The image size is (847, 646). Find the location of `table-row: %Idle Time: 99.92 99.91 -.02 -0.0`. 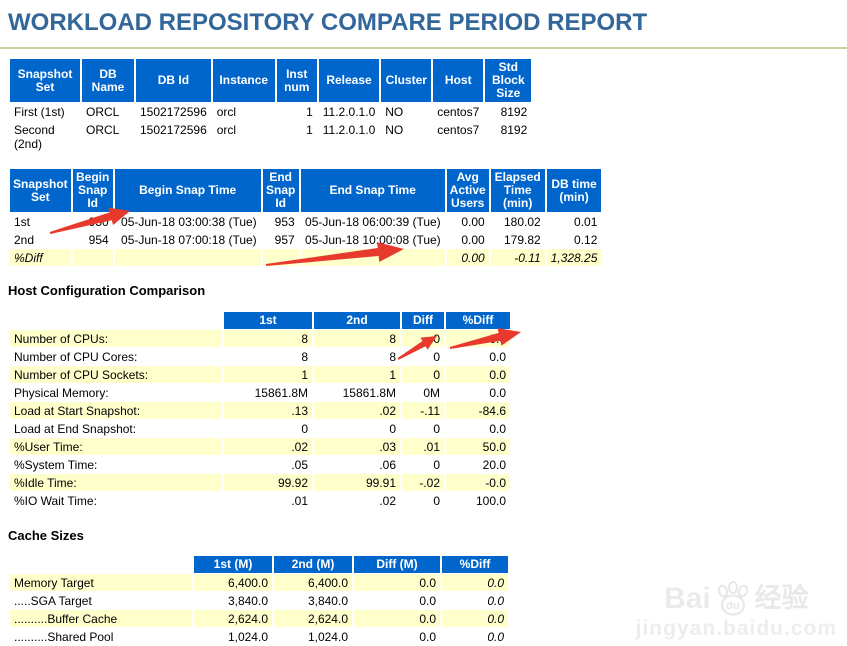

table-row: %Idle Time: 99.92 99.91 -.02 -0.0 is located at coordinates (260, 482).